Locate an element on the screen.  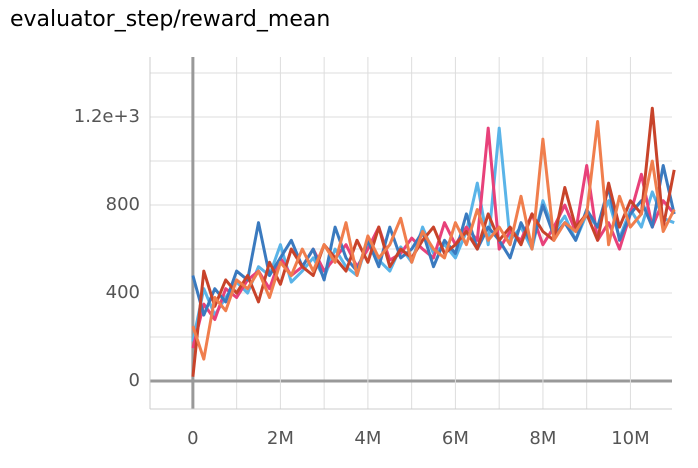
x-tick-label: 8M is located at coordinates (542, 438).